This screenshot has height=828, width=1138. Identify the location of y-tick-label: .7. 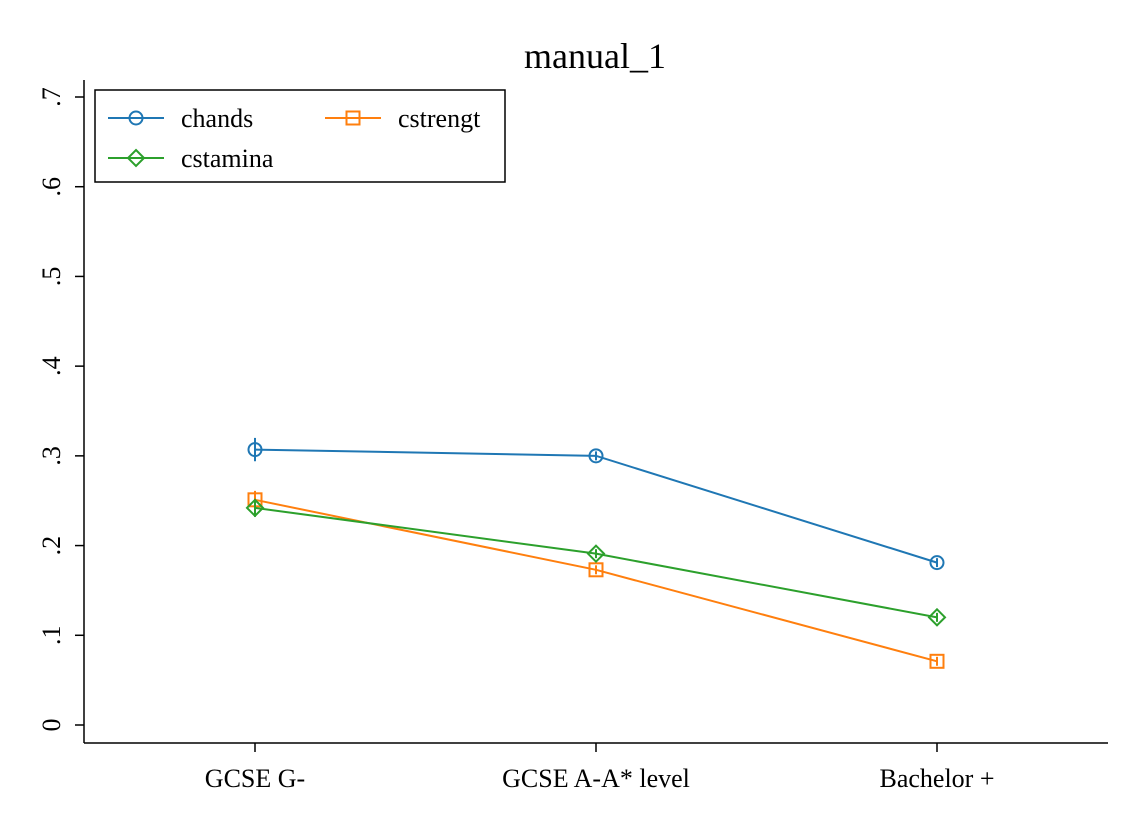
(51, 97).